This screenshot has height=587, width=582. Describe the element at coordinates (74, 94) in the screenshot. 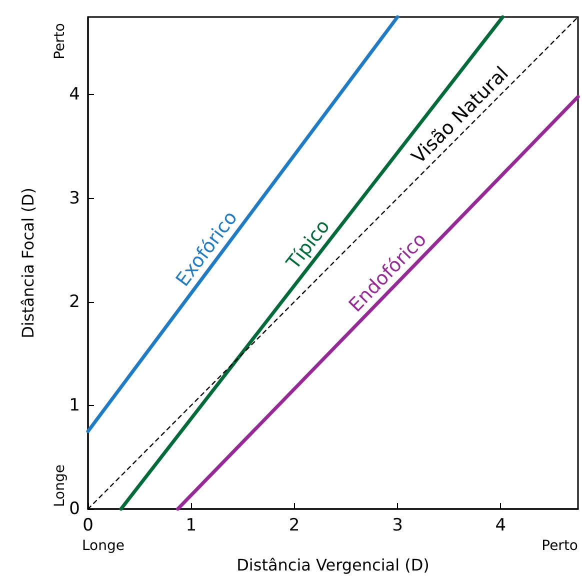

I see `y-tick-label: 4` at that location.